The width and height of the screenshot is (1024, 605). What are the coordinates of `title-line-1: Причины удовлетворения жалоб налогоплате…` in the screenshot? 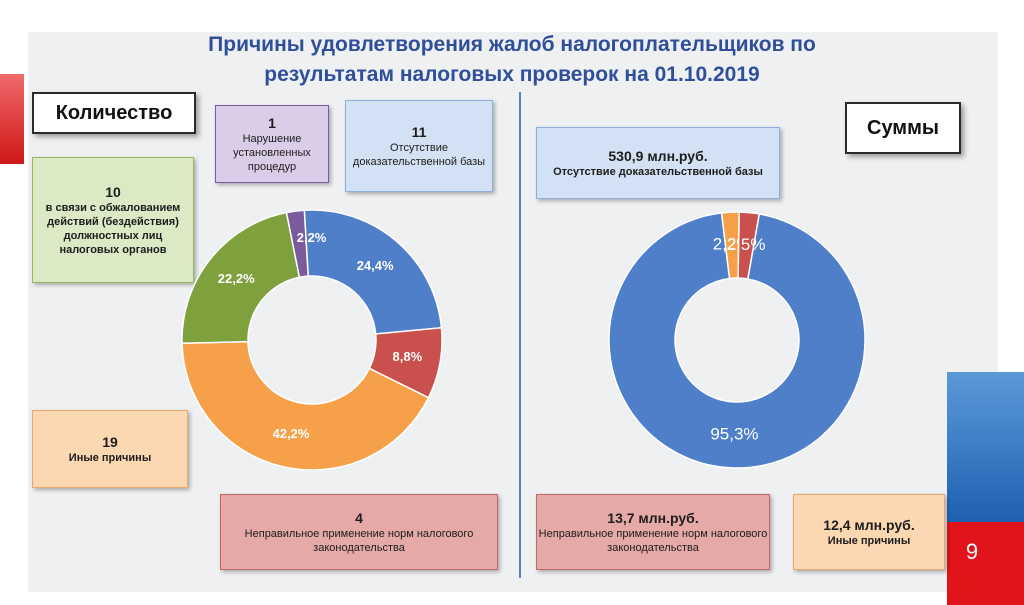 It's located at (512, 44).